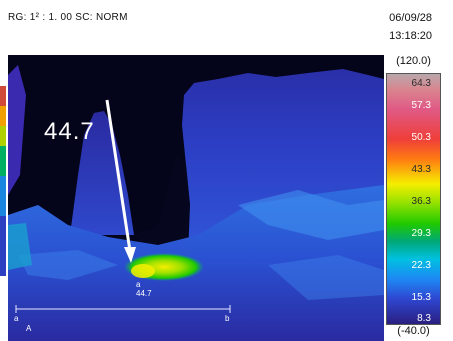 This screenshot has width=453, height=341. I want to click on scale-color-bar, so click(413, 199).